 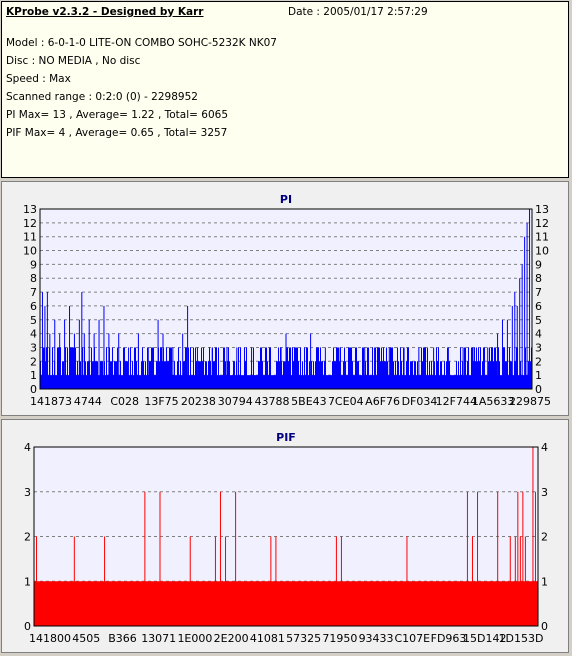 What do you see at coordinates (231, 638) in the screenshot?
I see `pif-xtick-label: 2E200` at bounding box center [231, 638].